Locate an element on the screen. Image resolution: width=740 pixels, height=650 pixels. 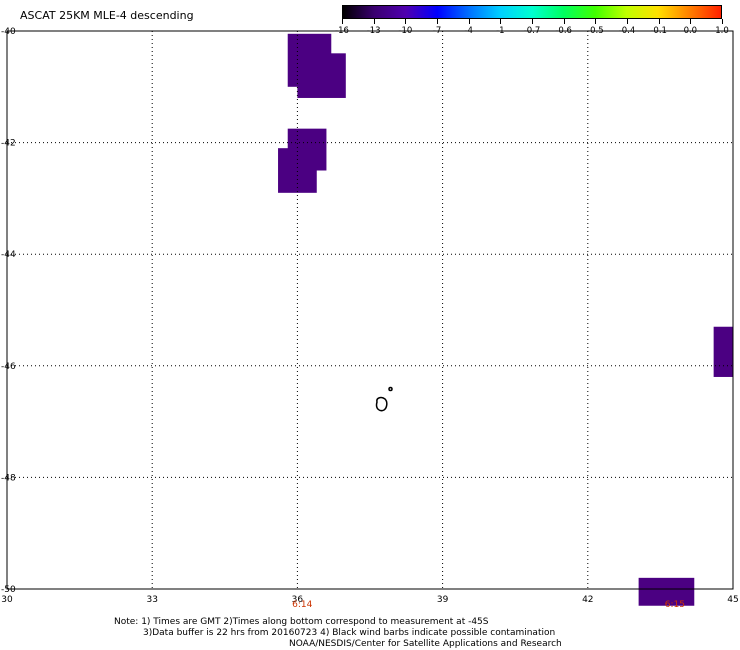
latitude-tick-label: -44 is located at coordinates (8, 255).